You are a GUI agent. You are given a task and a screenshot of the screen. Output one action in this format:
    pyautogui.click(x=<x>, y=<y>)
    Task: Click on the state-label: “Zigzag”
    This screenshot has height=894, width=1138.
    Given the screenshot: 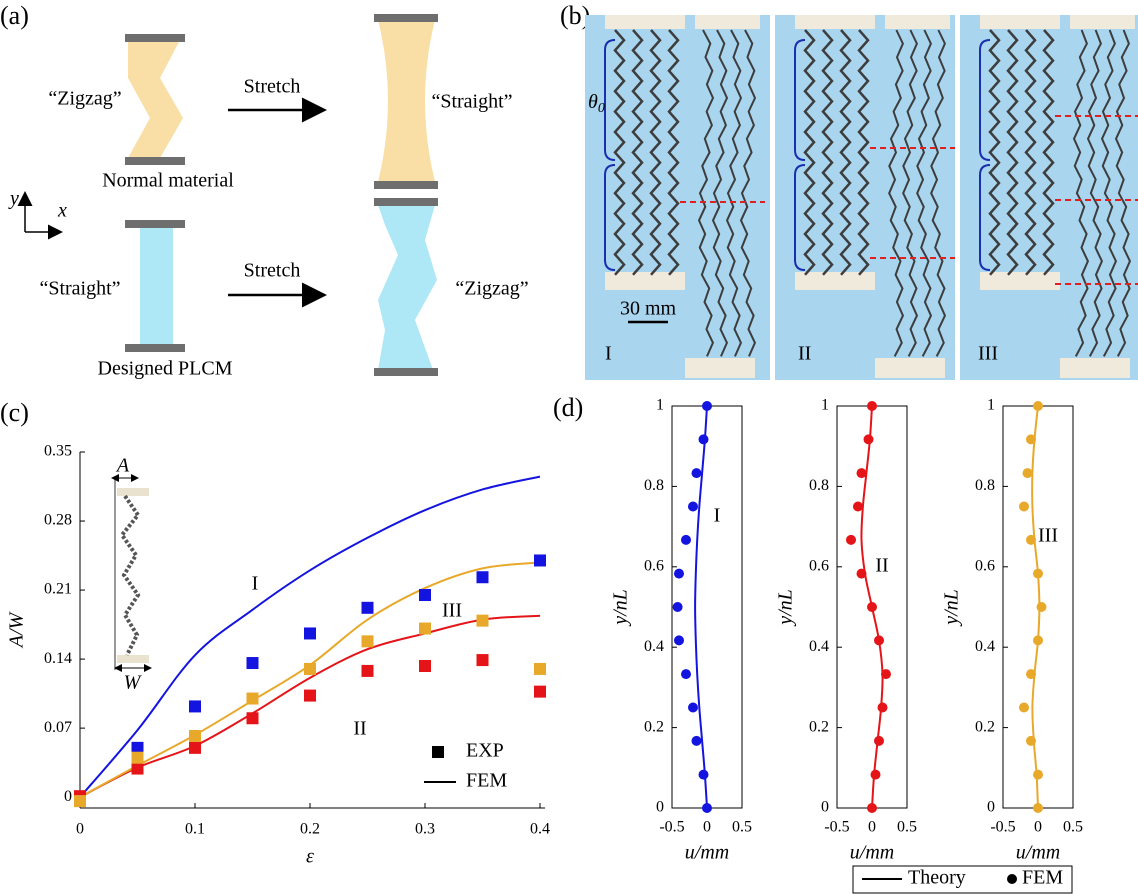 What is the action you would take?
    pyautogui.click(x=491, y=289)
    